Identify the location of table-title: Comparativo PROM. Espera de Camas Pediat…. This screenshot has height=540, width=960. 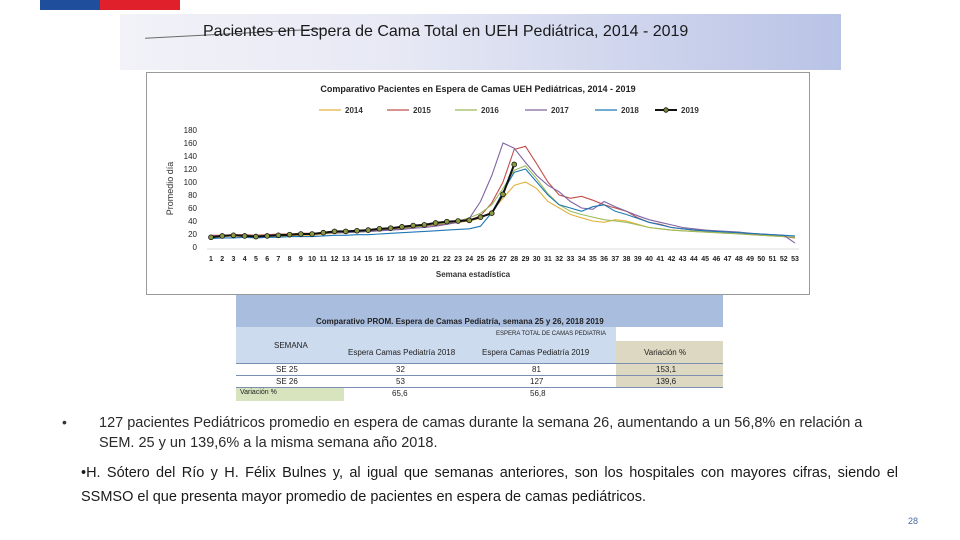
(460, 321).